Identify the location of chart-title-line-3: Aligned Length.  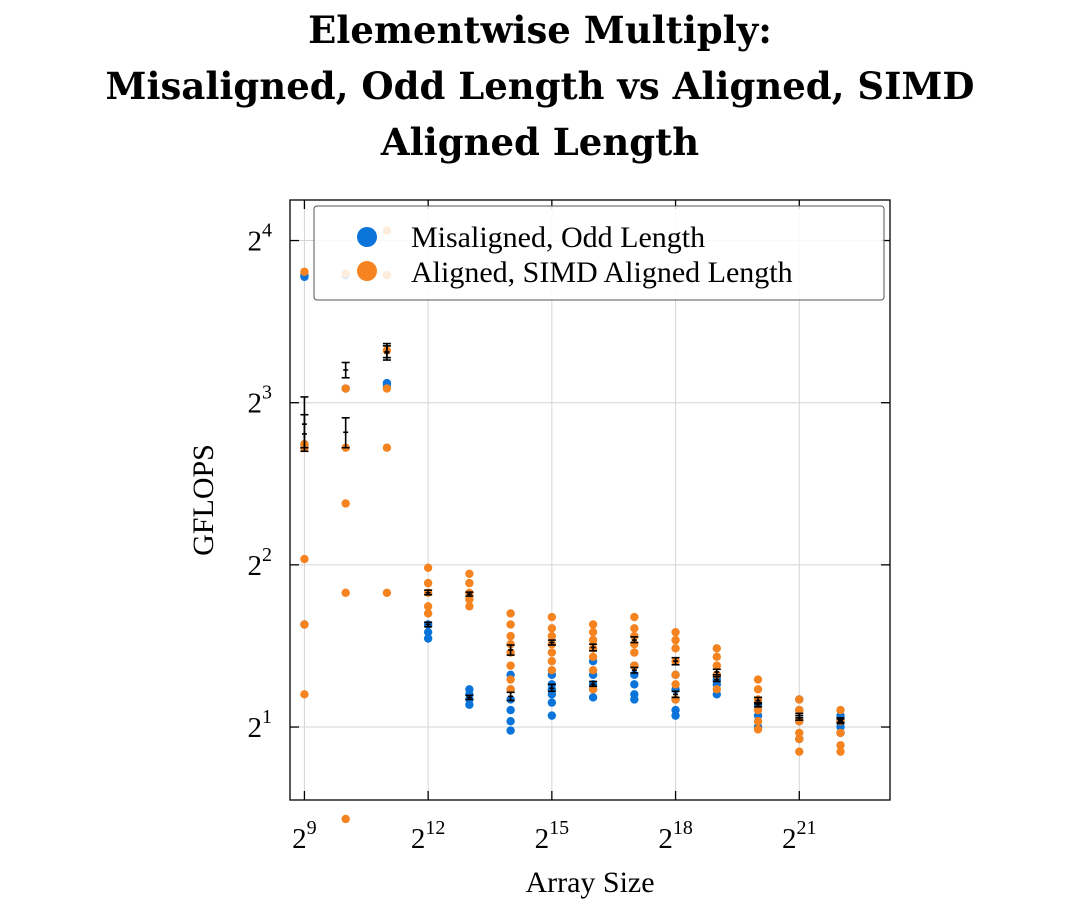
(540, 142).